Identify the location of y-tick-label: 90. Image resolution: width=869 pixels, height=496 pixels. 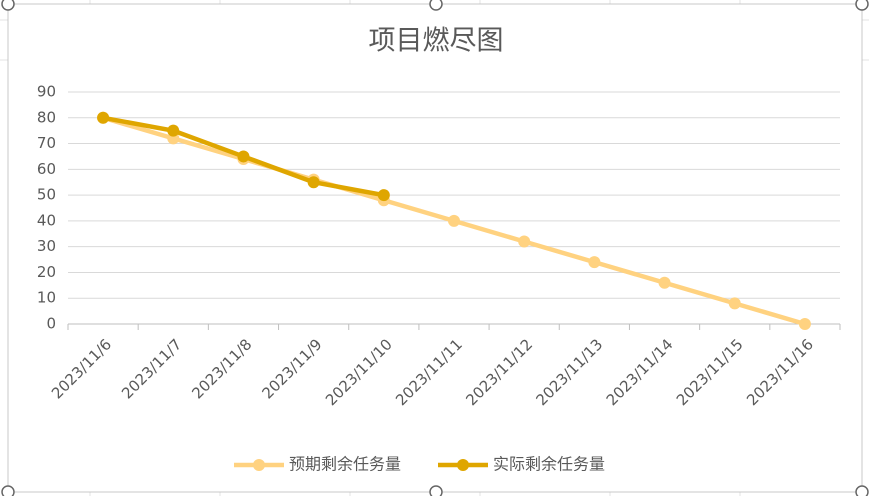
(46, 92).